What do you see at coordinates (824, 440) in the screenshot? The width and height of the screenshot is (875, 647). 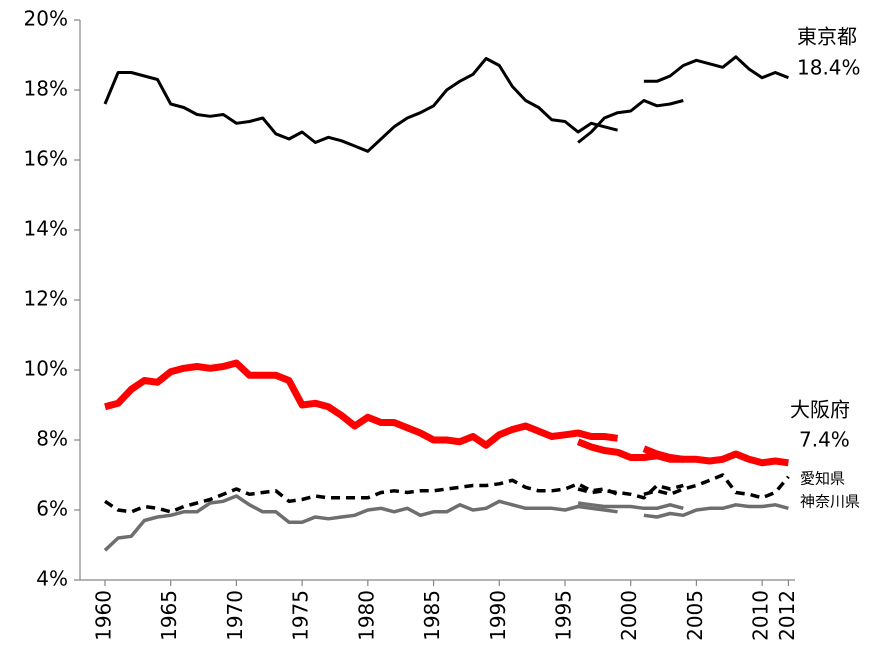 I see `annotation: 7.4%` at bounding box center [824, 440].